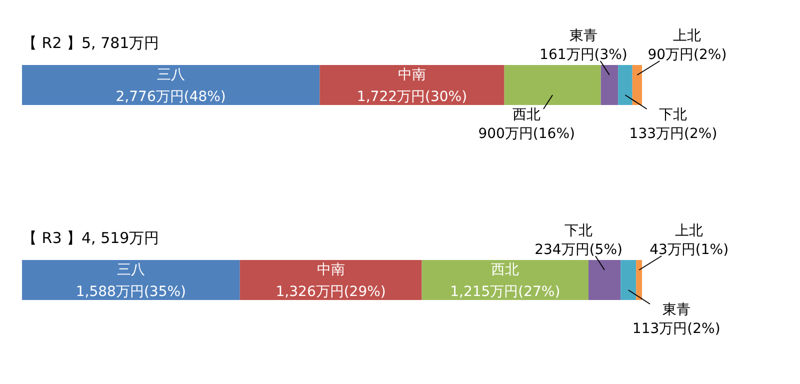 Image resolution: width=800 pixels, height=384 pixels. What do you see at coordinates (676, 329) in the screenshot?
I see `data-label: 113万円(2%)` at bounding box center [676, 329].